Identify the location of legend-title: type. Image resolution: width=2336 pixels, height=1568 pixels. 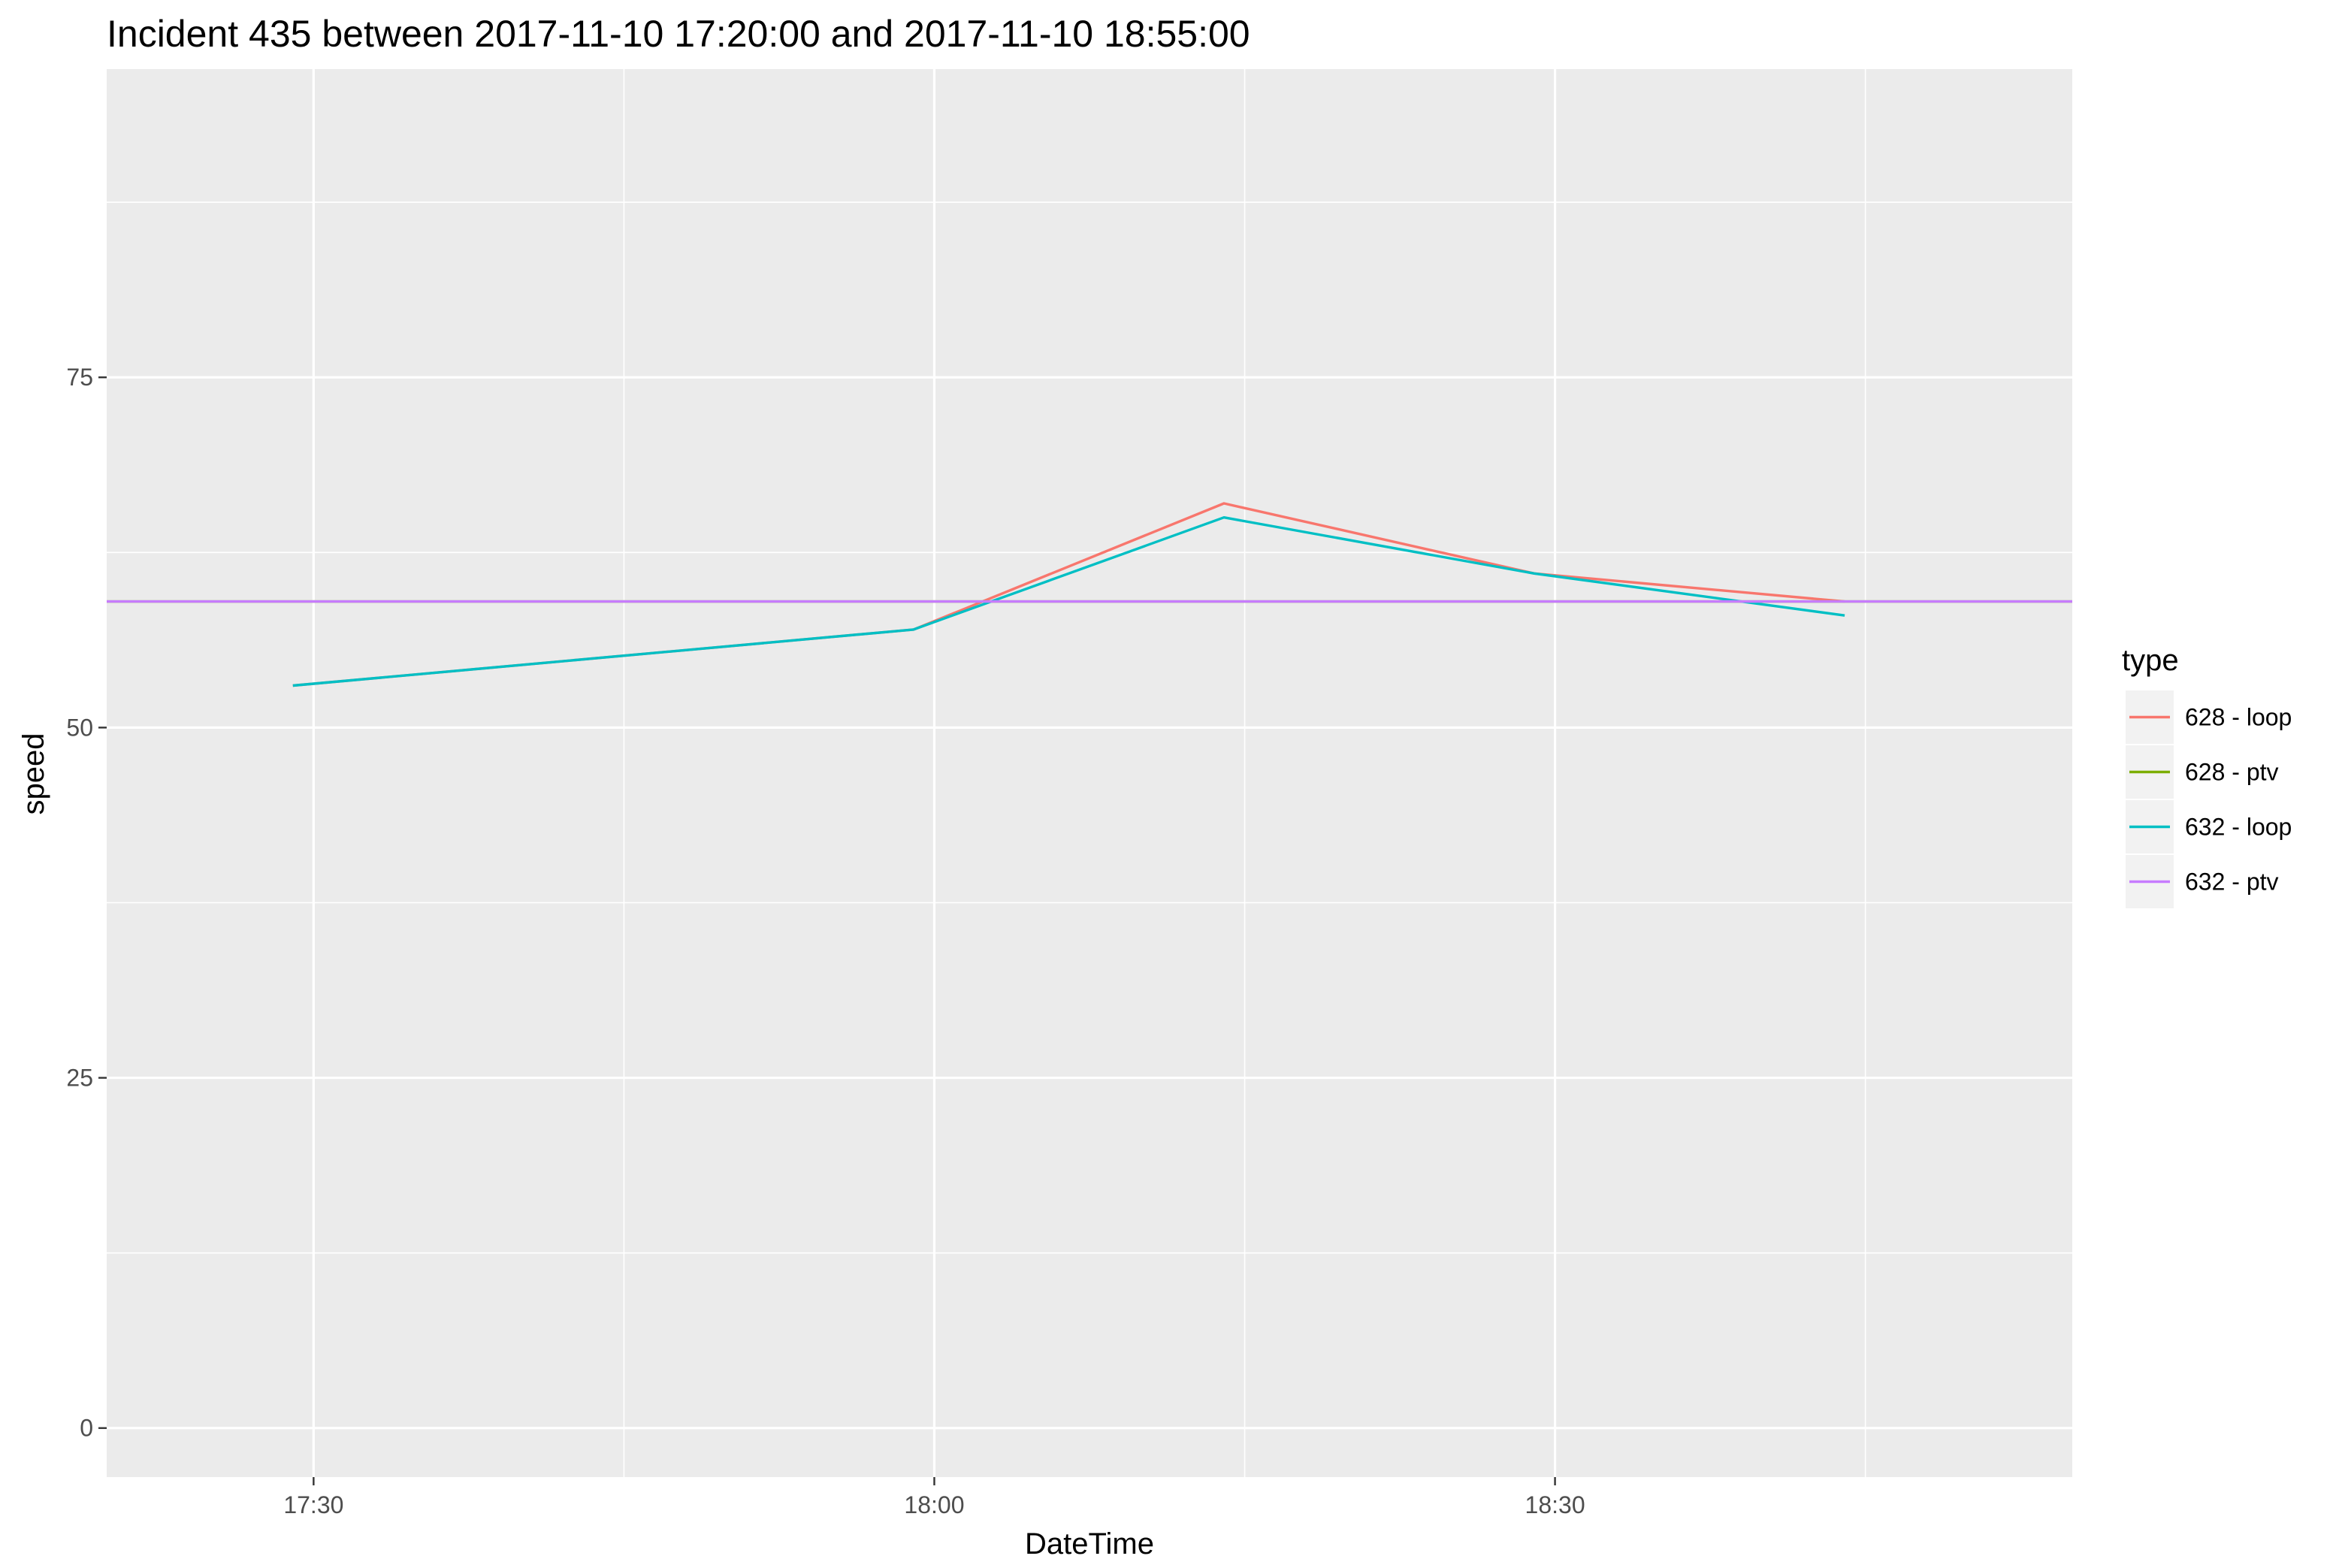
(2150, 660).